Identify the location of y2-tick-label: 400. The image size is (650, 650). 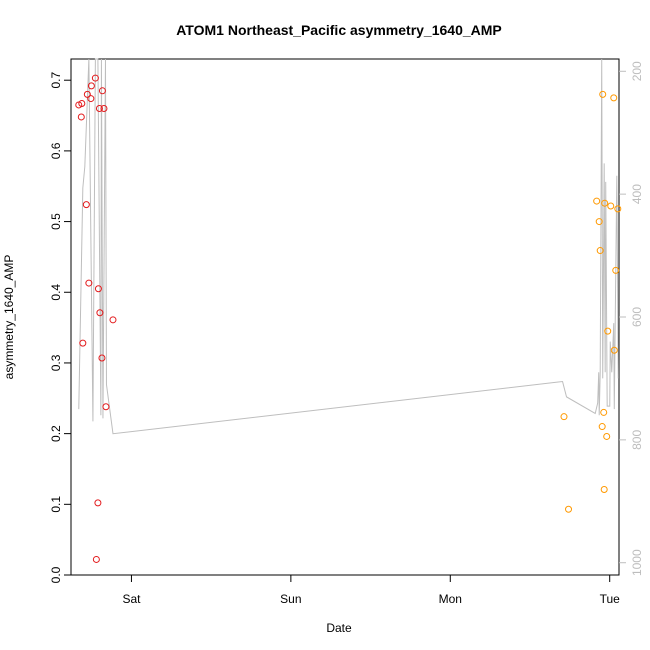
(637, 194).